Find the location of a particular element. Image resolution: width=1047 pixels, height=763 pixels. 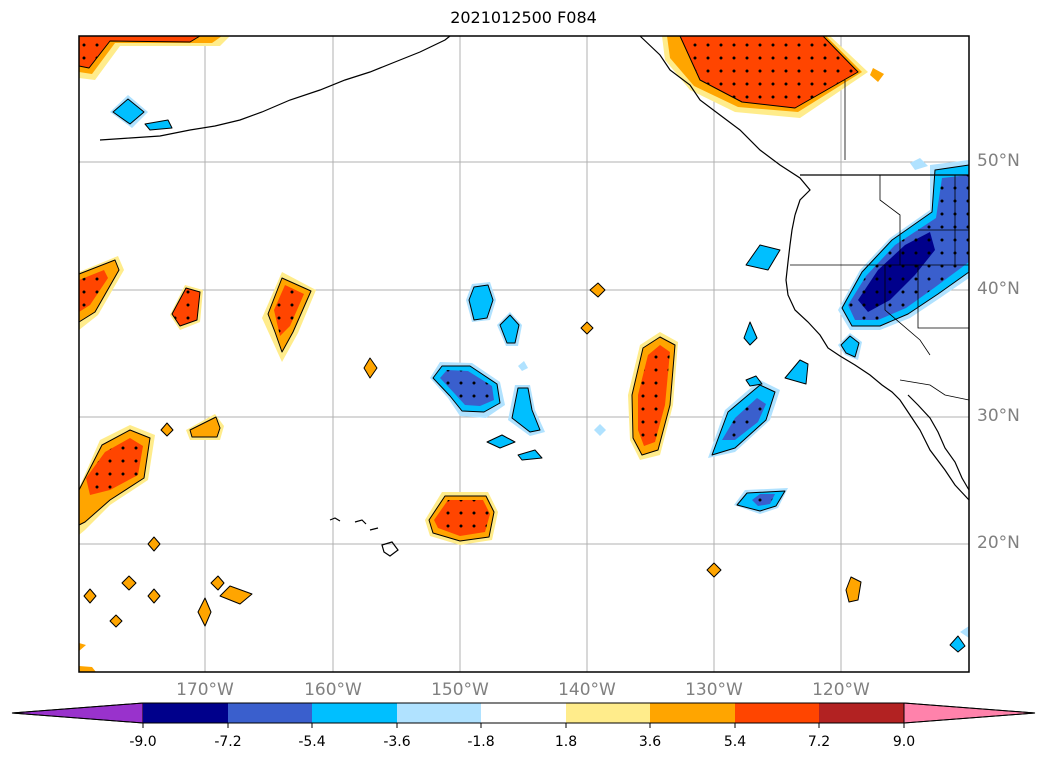

colorbar-tick-label: 1.8 is located at coordinates (566, 742).